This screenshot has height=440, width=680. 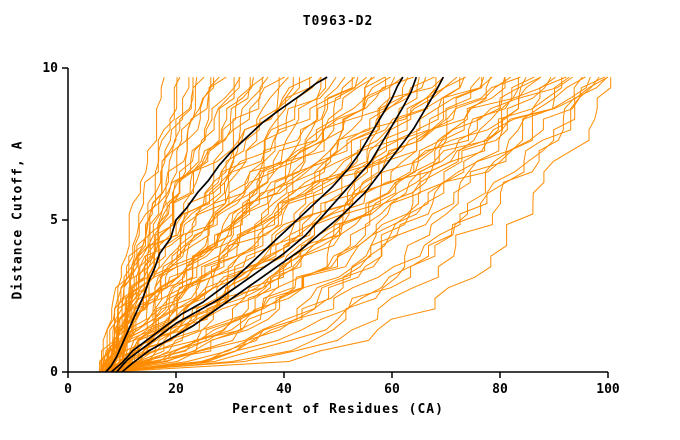 What do you see at coordinates (500, 389) in the screenshot?
I see `x-tick-label: 80` at bounding box center [500, 389].